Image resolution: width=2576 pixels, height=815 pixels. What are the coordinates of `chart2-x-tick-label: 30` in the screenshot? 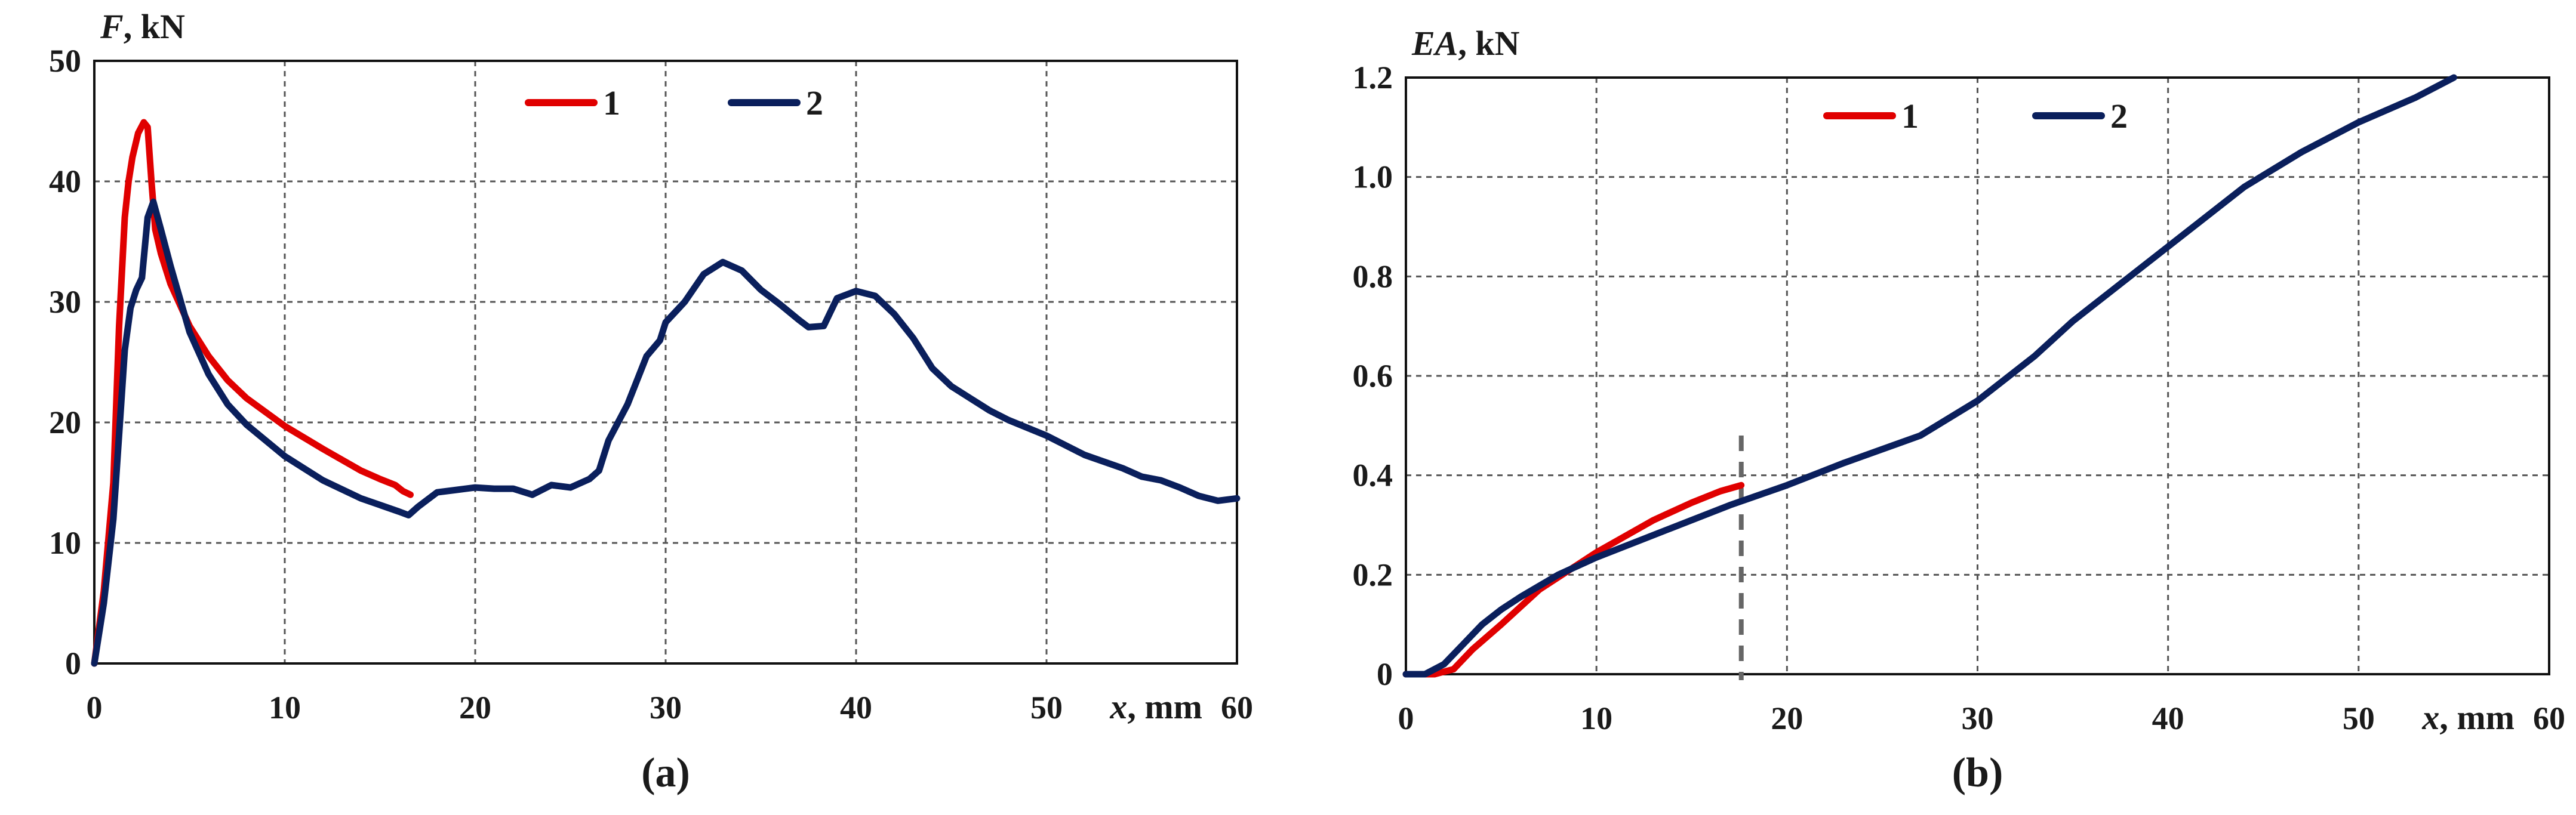 It's located at (1978, 718).